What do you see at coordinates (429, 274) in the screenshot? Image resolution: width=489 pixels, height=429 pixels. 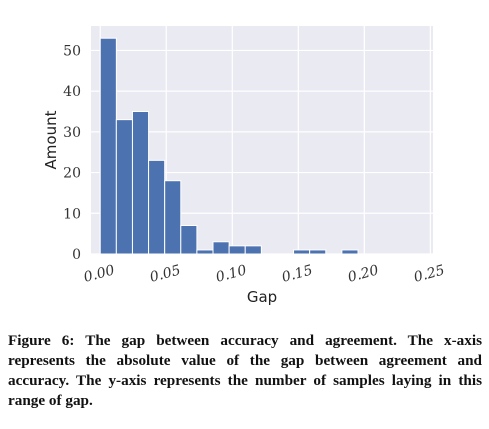 I see `x-tick-label-5: 0.25` at bounding box center [429, 274].